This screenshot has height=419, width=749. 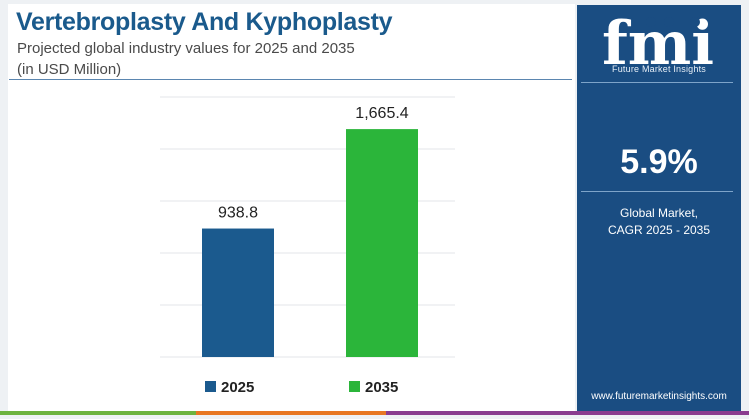 I want to click on bottom-strip-purple, so click(x=567, y=413).